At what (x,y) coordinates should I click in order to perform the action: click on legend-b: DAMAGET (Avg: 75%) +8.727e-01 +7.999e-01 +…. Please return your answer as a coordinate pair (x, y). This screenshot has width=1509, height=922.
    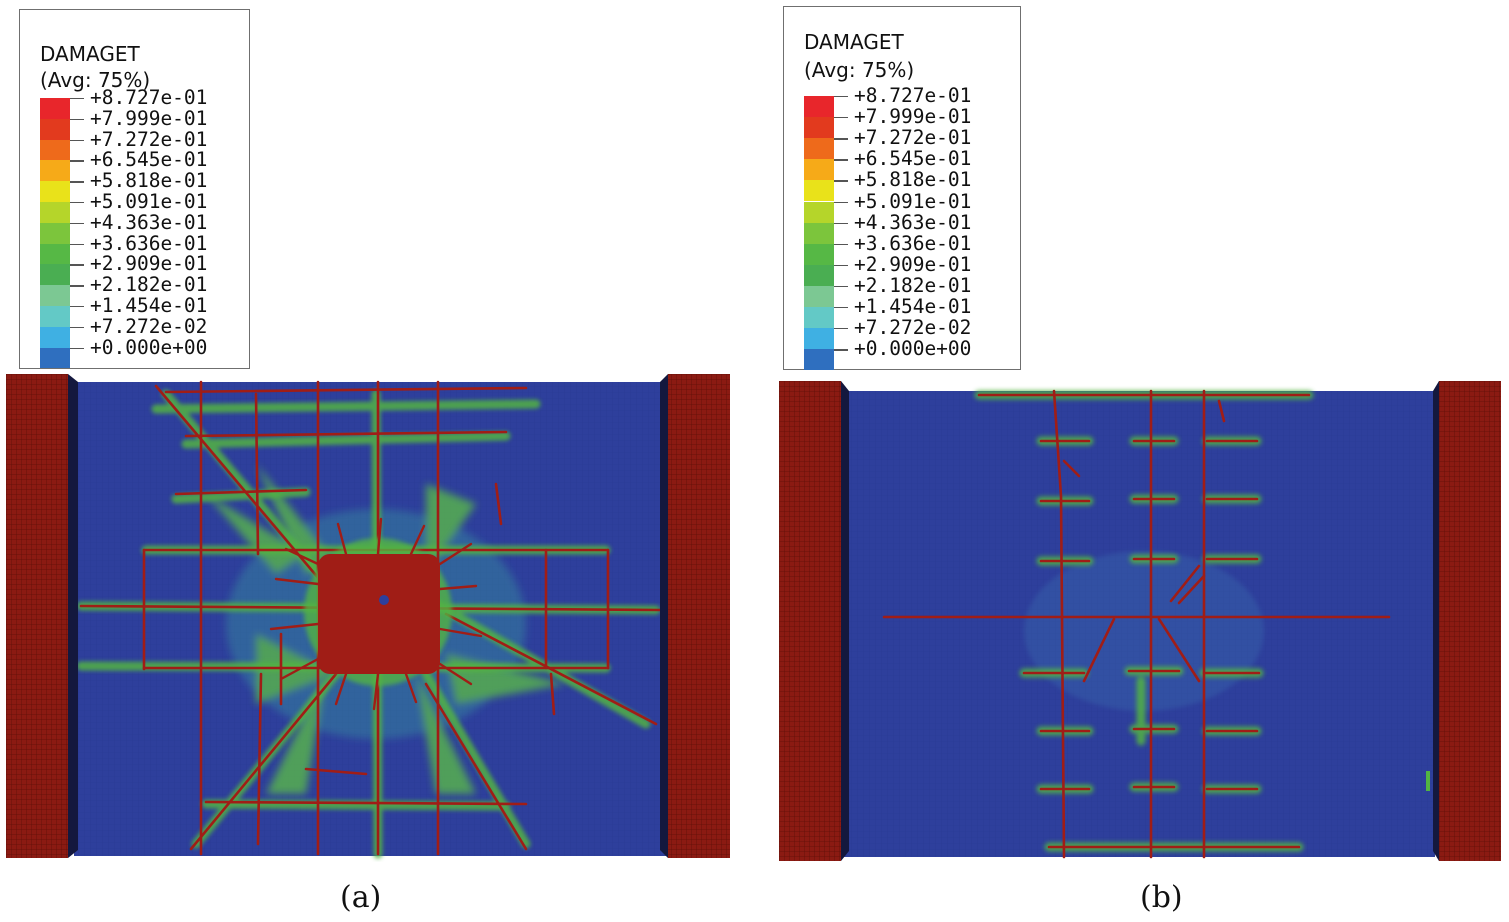
    Looking at the image, I should click on (902, 188).